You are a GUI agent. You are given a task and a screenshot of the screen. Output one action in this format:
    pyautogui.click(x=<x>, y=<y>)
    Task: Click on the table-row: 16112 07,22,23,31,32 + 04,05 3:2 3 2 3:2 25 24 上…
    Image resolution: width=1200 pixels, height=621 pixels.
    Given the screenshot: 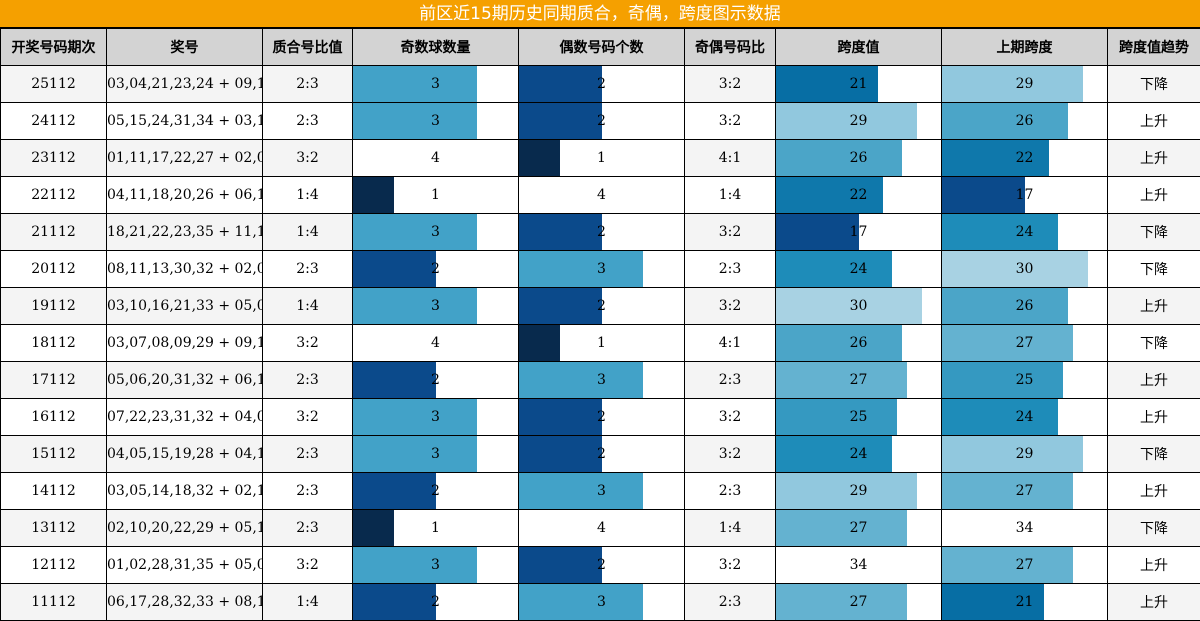 What is the action you would take?
    pyautogui.click(x=600, y=417)
    